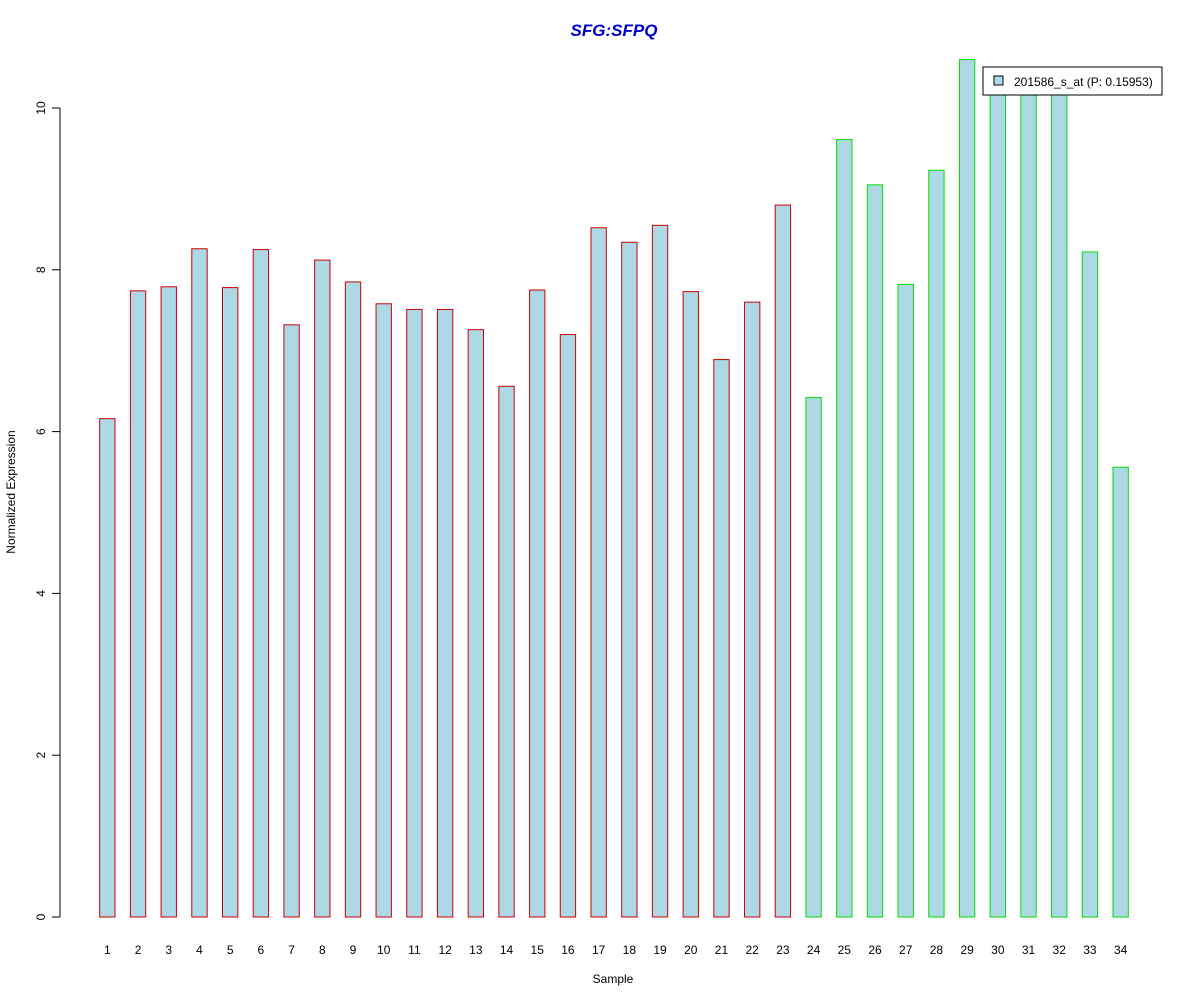 The width and height of the screenshot is (1200, 1000). Describe the element at coordinates (906, 950) in the screenshot. I see `x-tick-label: 27` at that location.